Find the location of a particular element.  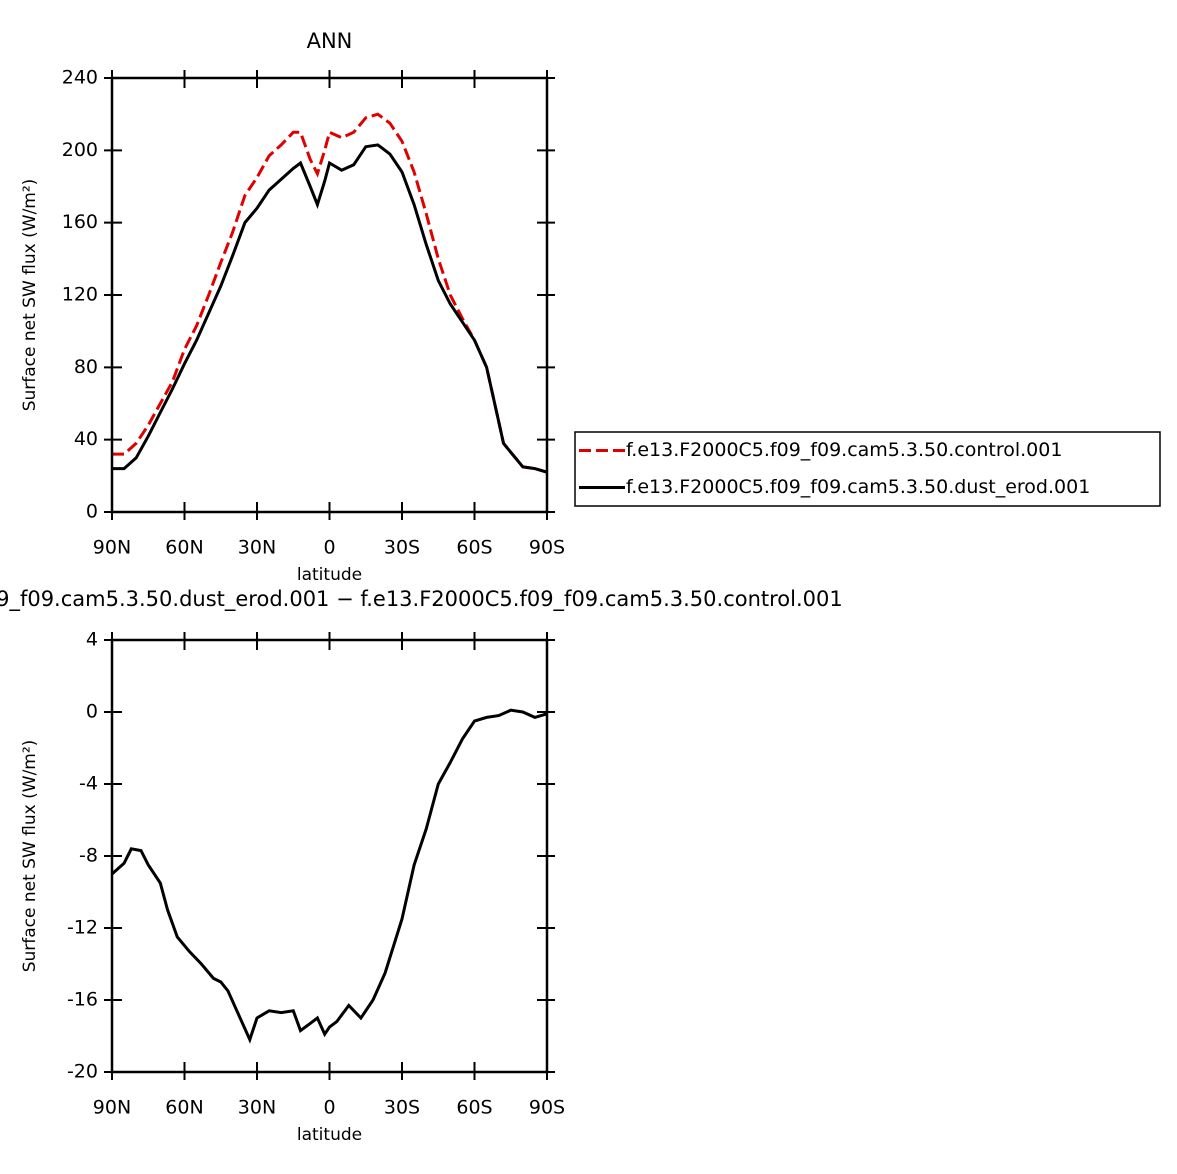

y-tick-label: -12 is located at coordinates (82, 928).